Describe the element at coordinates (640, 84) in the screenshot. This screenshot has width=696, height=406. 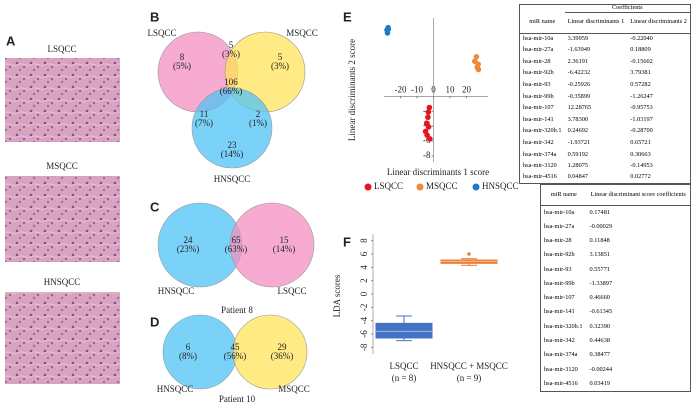
I see `cell: 0.57282` at that location.